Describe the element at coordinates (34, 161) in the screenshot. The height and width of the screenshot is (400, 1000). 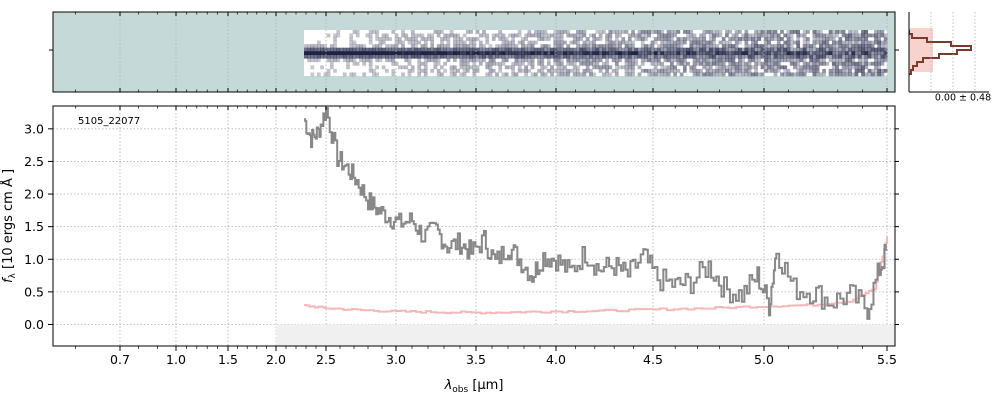
I see `y-tick-label: 2.5` at that location.